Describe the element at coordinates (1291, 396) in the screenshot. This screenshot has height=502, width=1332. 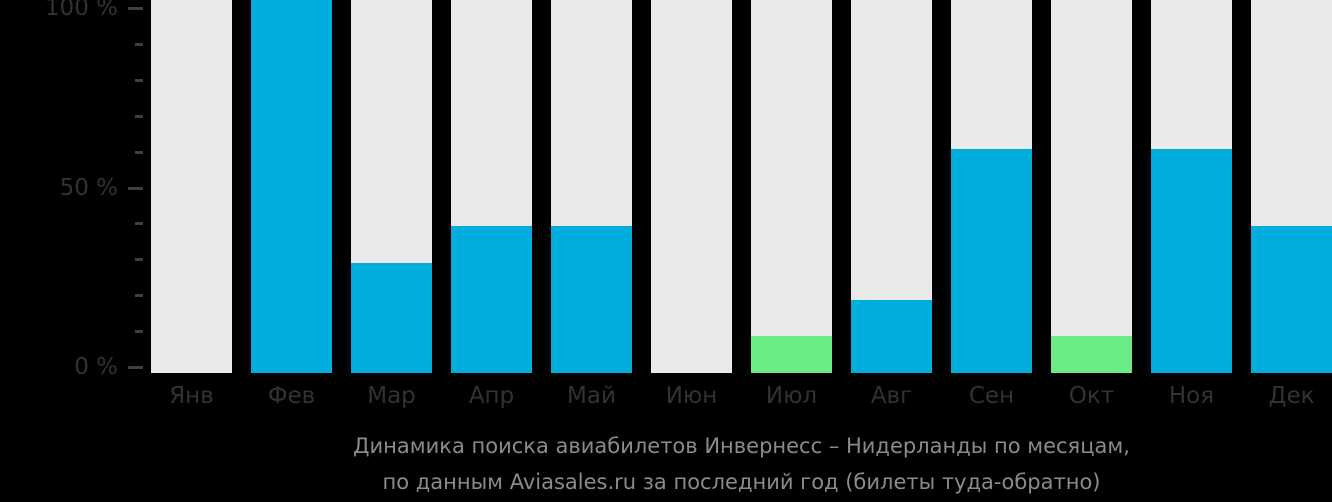
I see `x-axis-label-Дек: Дек` at that location.